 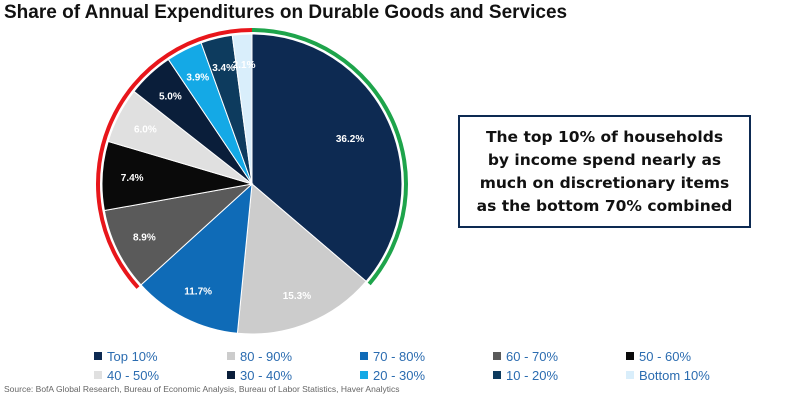 What do you see at coordinates (160, 356) in the screenshot?
I see `legend-item-0: Top 10%` at bounding box center [160, 356].